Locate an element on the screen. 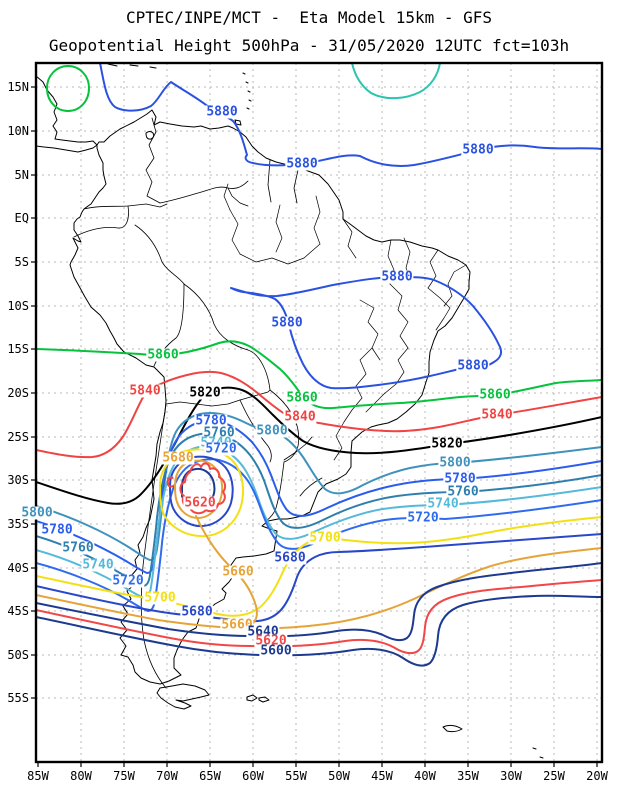  contour-5640-south is located at coordinates (319, 602).